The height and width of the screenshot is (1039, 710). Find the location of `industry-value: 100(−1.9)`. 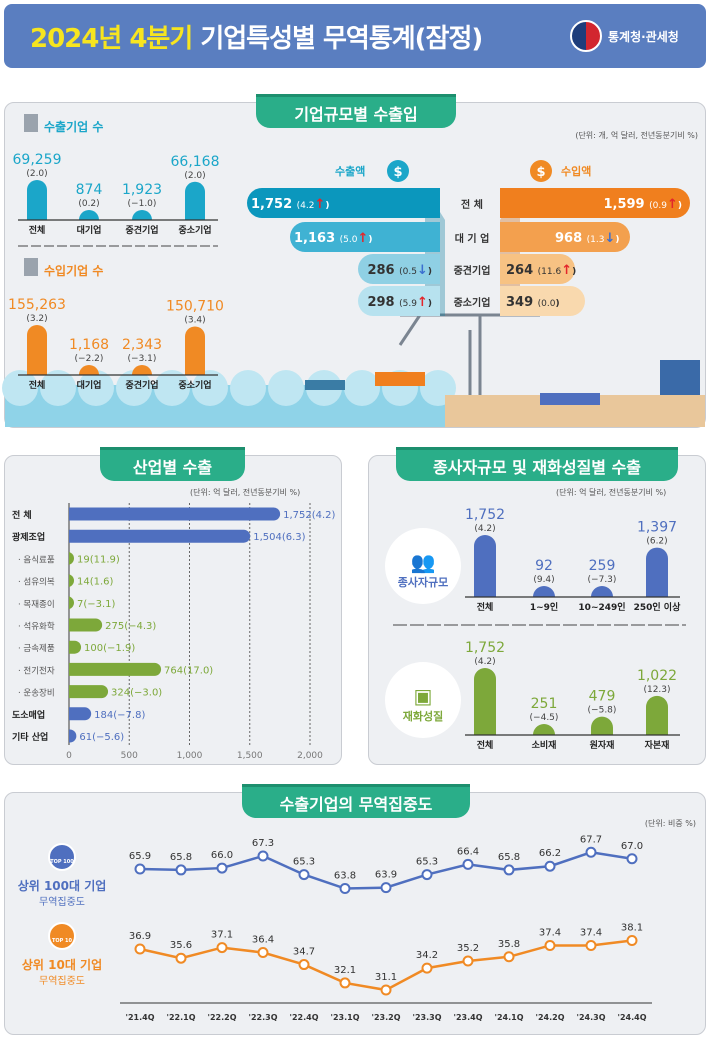

industry-value: 100(−1.9) is located at coordinates (109, 648).